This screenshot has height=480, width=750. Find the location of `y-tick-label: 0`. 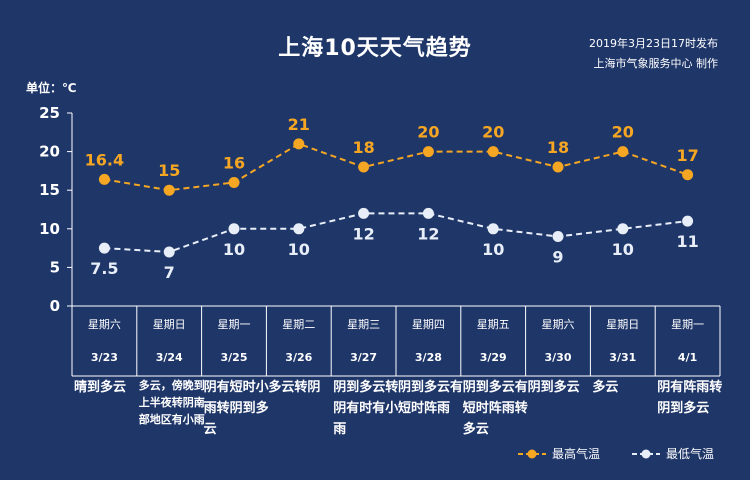

y-tick-label: 0 is located at coordinates (55, 306).